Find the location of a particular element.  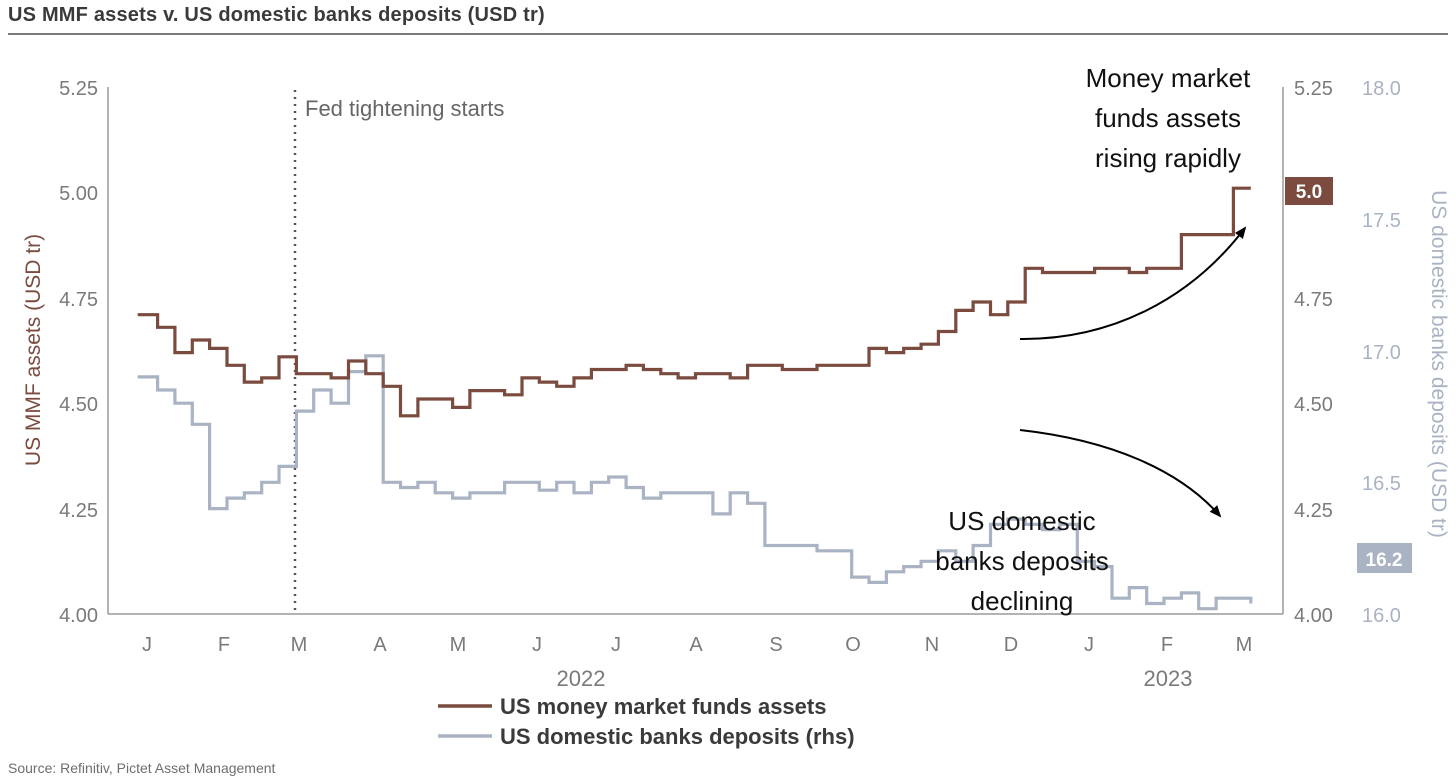

right-outer-tick-label: 17.0 is located at coordinates (1381, 353).